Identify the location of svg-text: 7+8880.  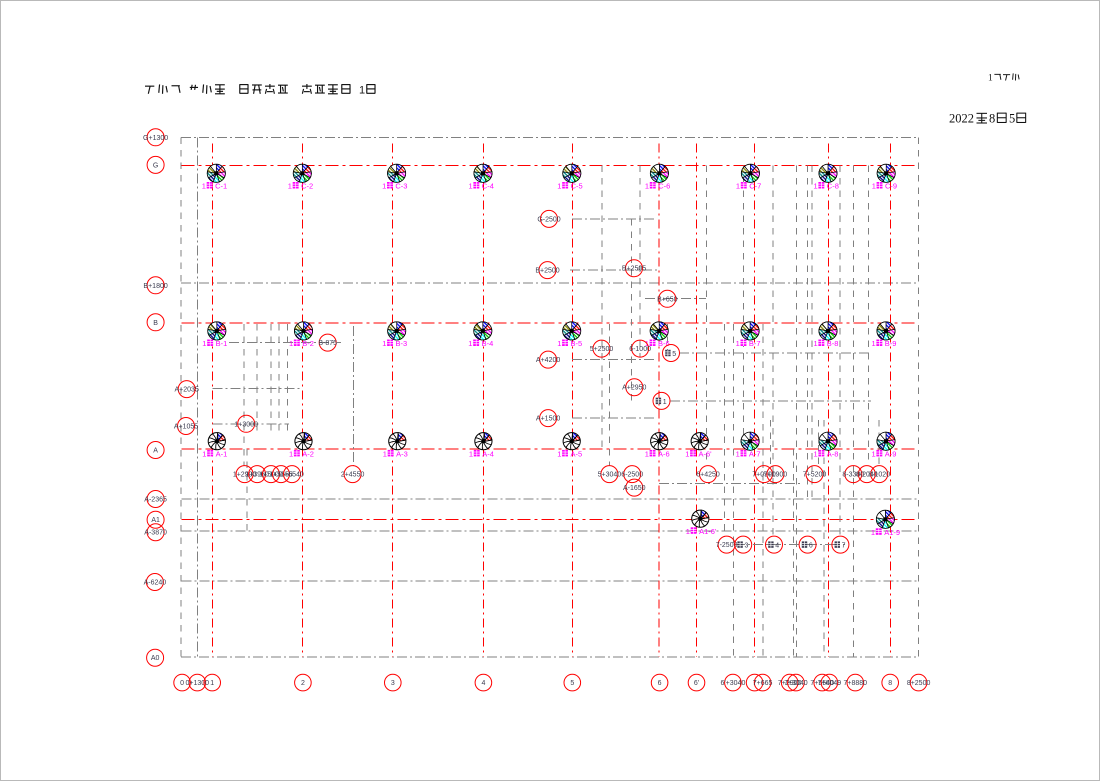
(856, 683).